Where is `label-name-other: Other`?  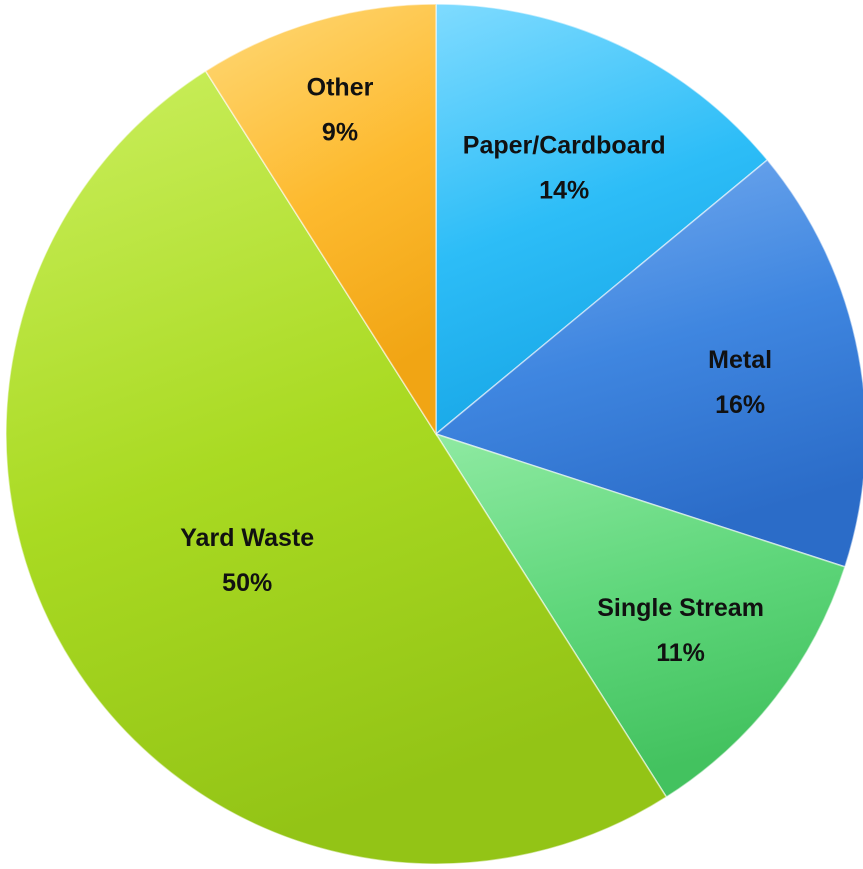
label-name-other: Other is located at coordinates (340, 88).